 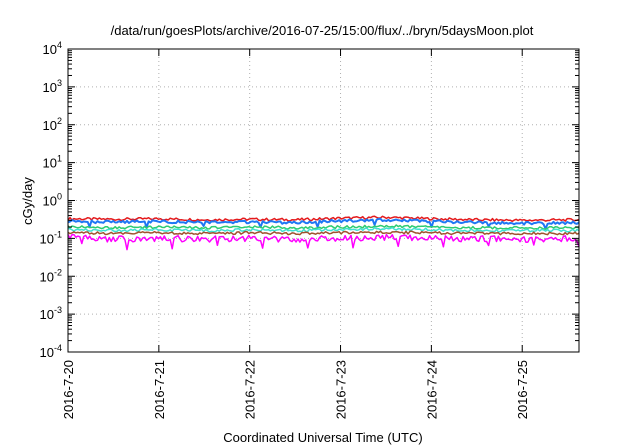 I want to click on y-tick-label: 10⁻³, so click(x=51, y=313).